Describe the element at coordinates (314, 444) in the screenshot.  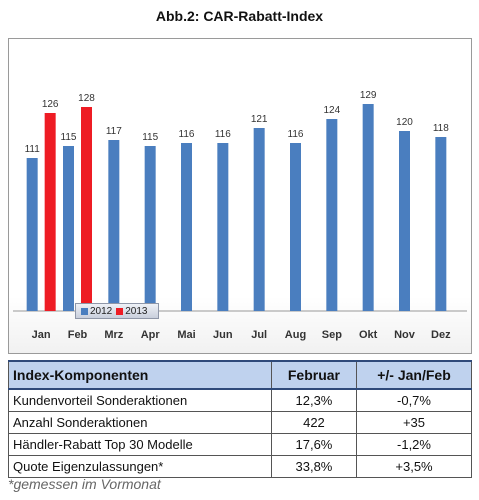
I see `row-february-value: 17,6%` at that location.